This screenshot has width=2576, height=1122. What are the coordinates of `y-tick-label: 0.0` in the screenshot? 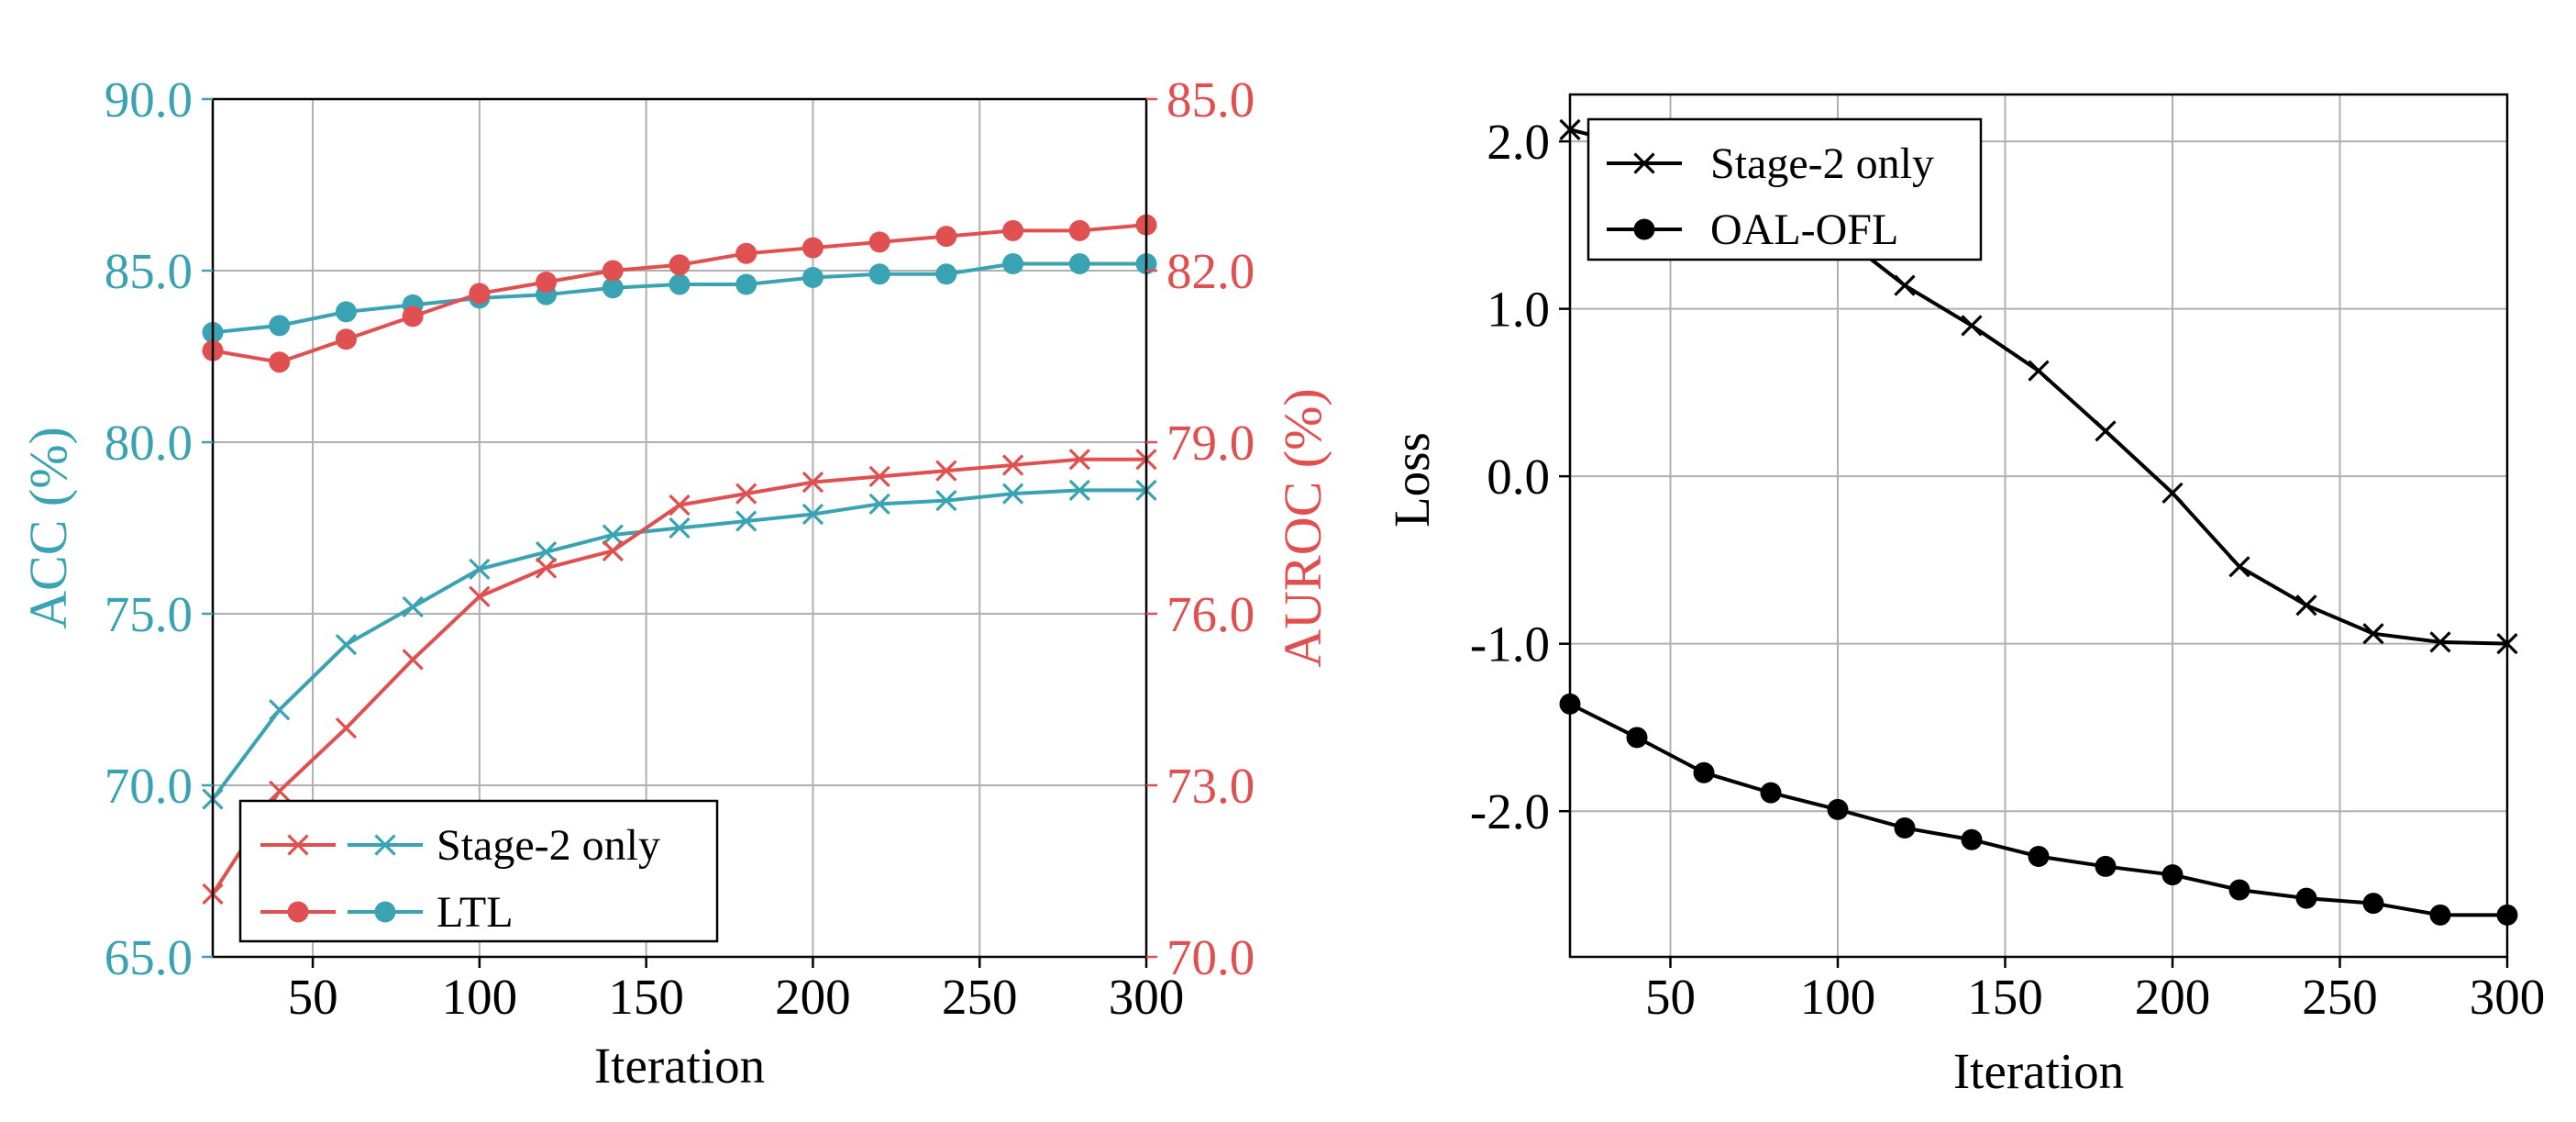 It's located at (1518, 477).